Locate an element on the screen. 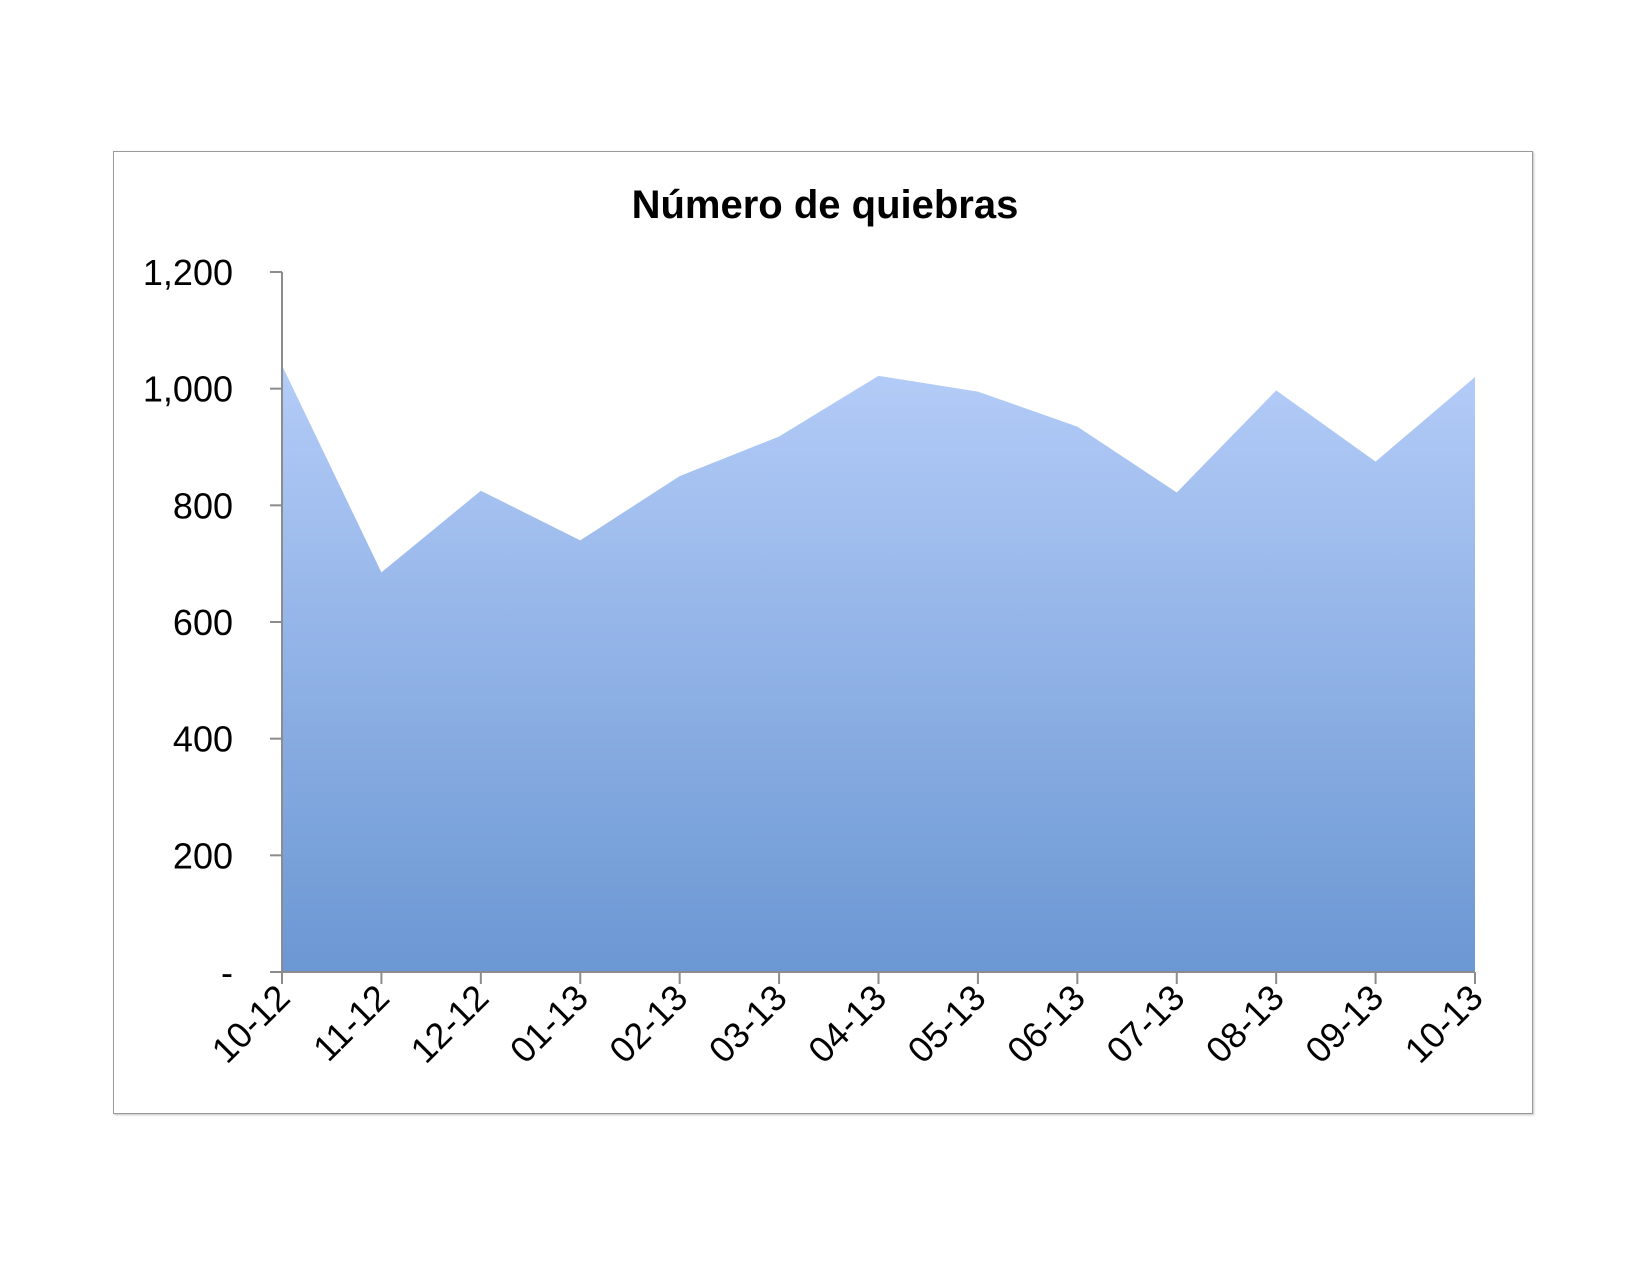 The image size is (1650, 1275). x-tick-label: 08-13 is located at coordinates (1245, 1024).